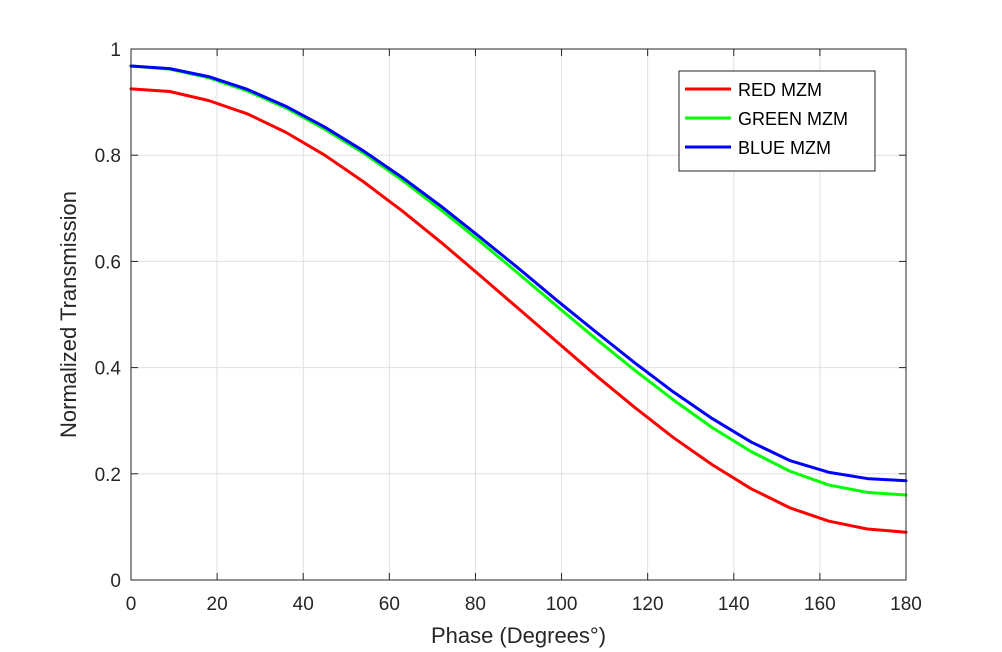 The width and height of the screenshot is (1002, 652). I want to click on y-tick-label: 0.2, so click(108, 475).